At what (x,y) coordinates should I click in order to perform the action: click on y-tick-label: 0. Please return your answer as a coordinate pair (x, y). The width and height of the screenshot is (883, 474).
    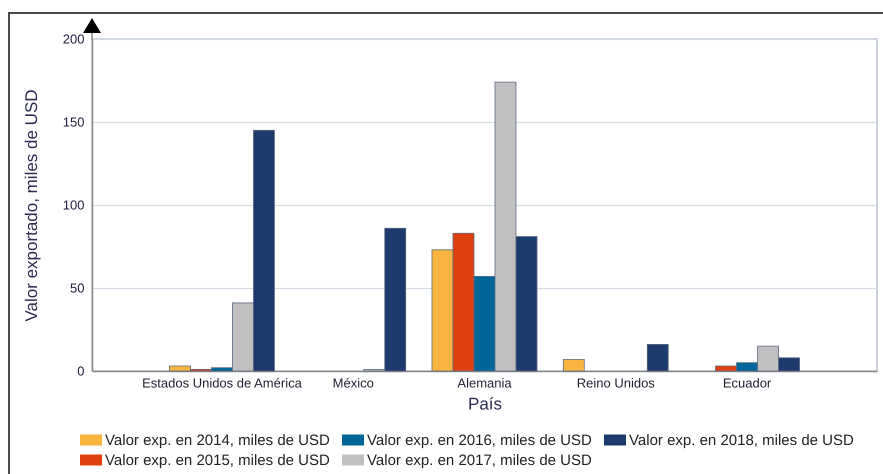
    Looking at the image, I should click on (80, 371).